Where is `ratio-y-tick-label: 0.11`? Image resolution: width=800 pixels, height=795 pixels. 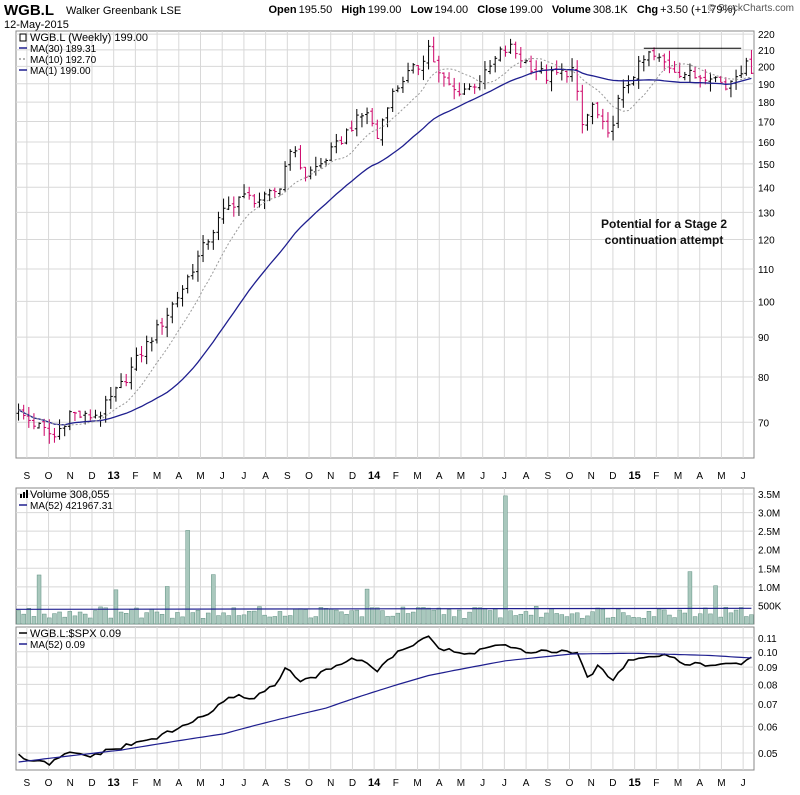
ratio-y-tick-label: 0.11 is located at coordinates (767, 639).